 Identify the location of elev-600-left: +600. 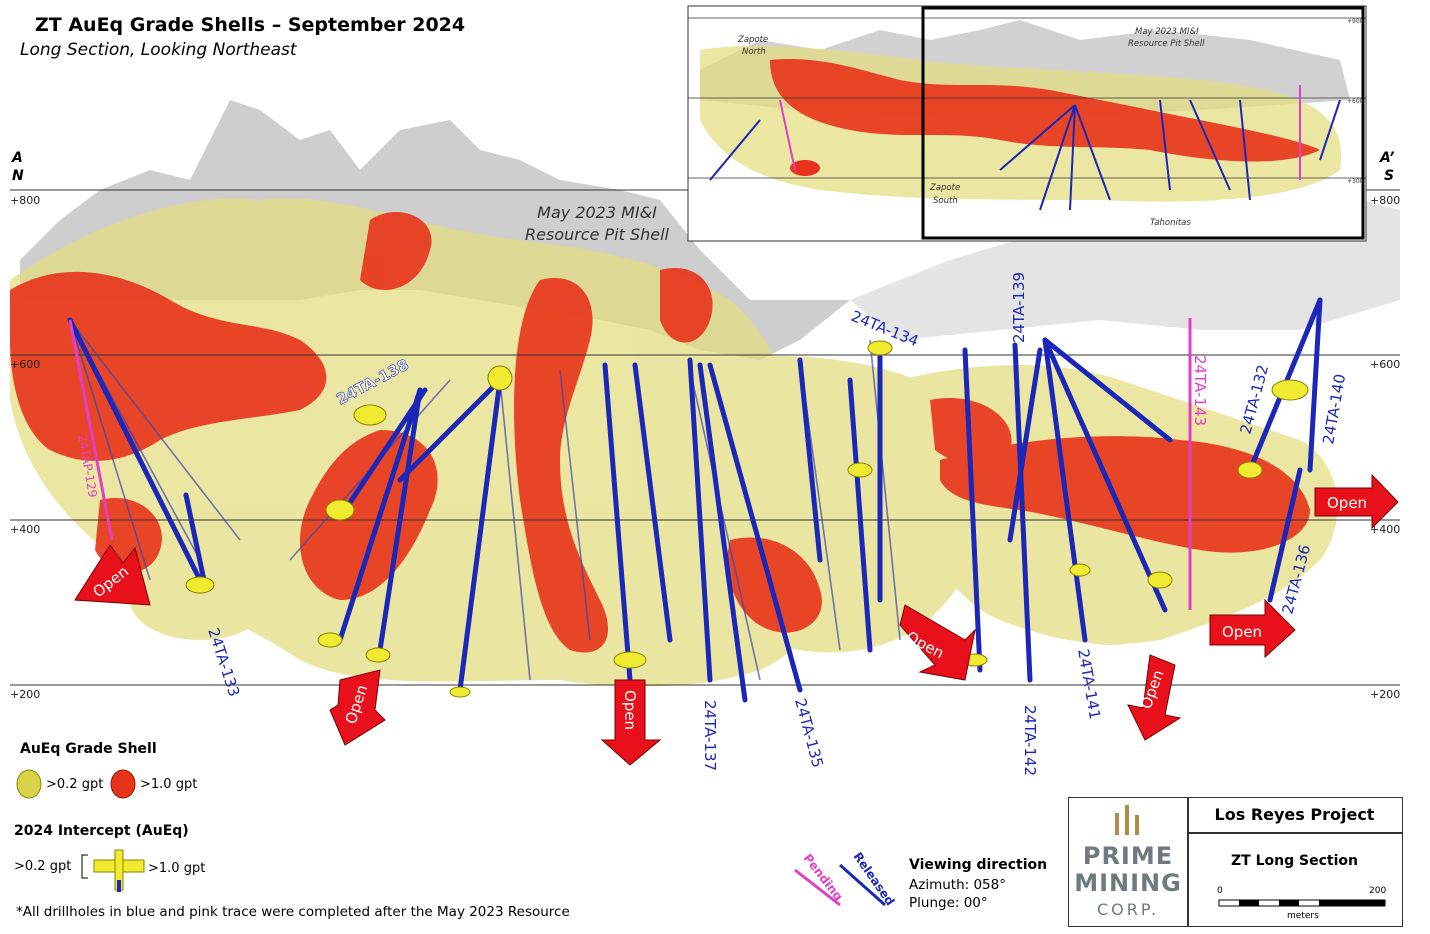
(25, 364).